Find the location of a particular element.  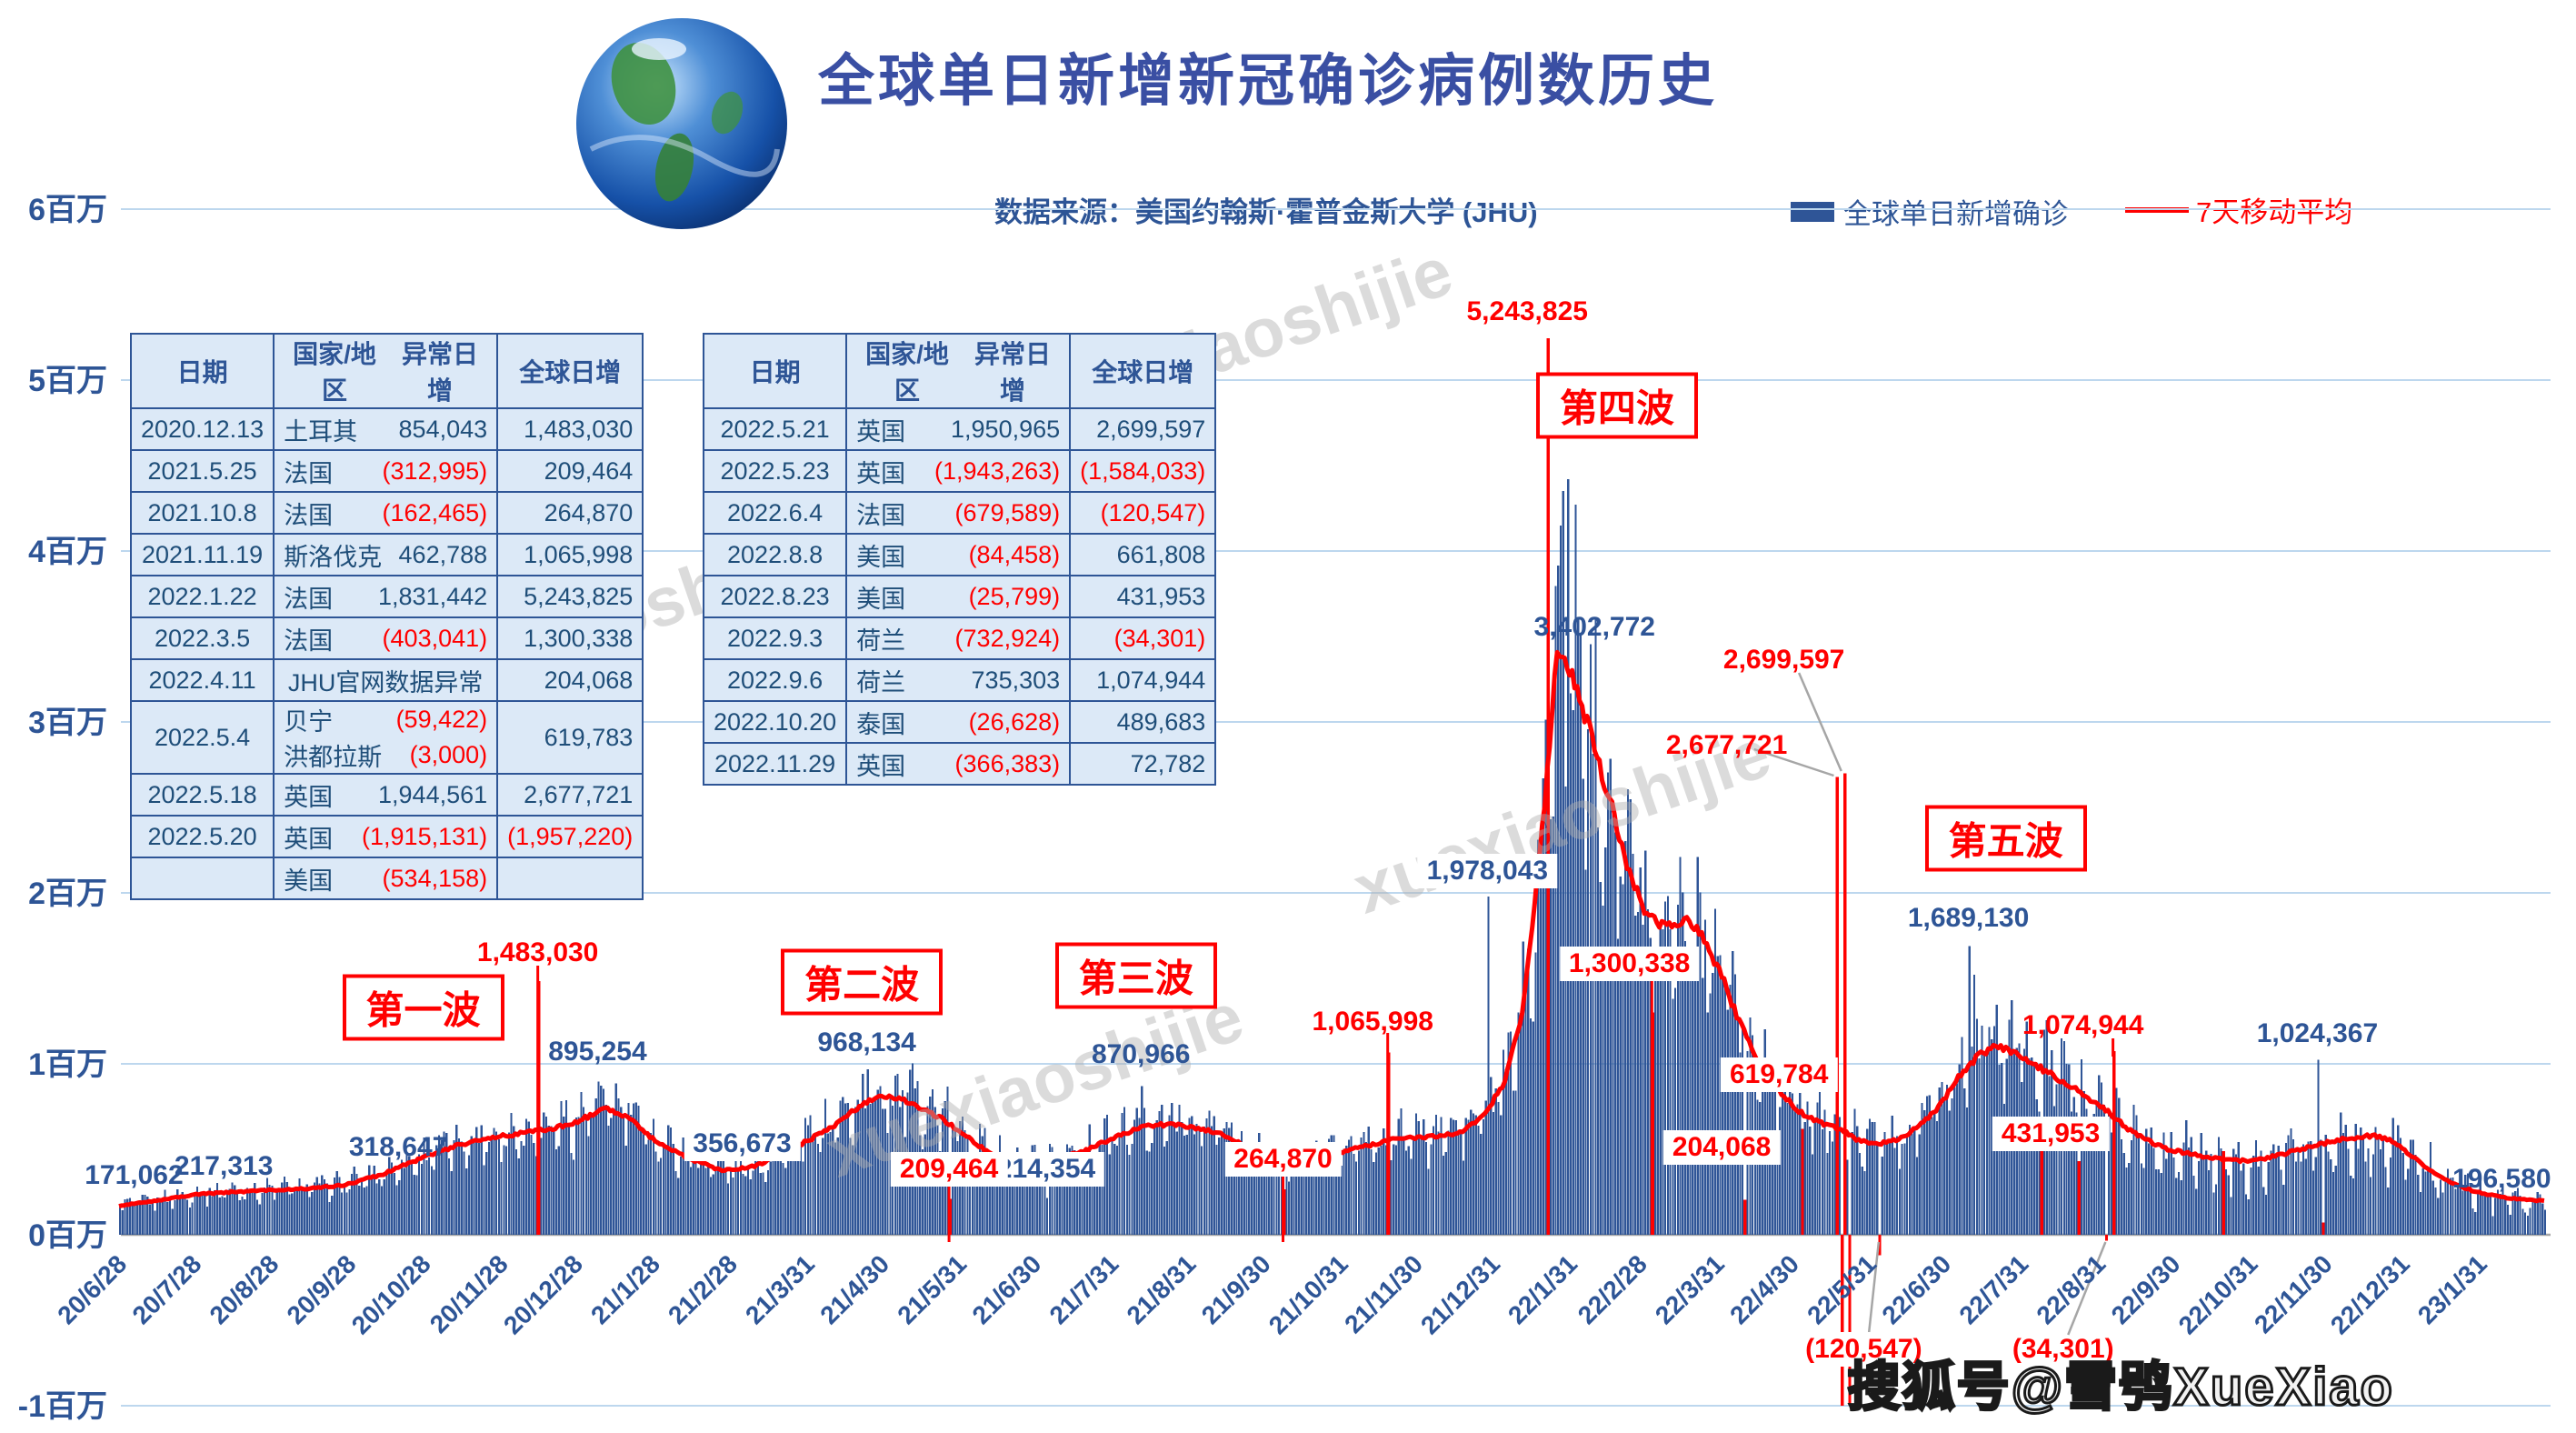

cell-global: 1,483,030 is located at coordinates (570, 429).